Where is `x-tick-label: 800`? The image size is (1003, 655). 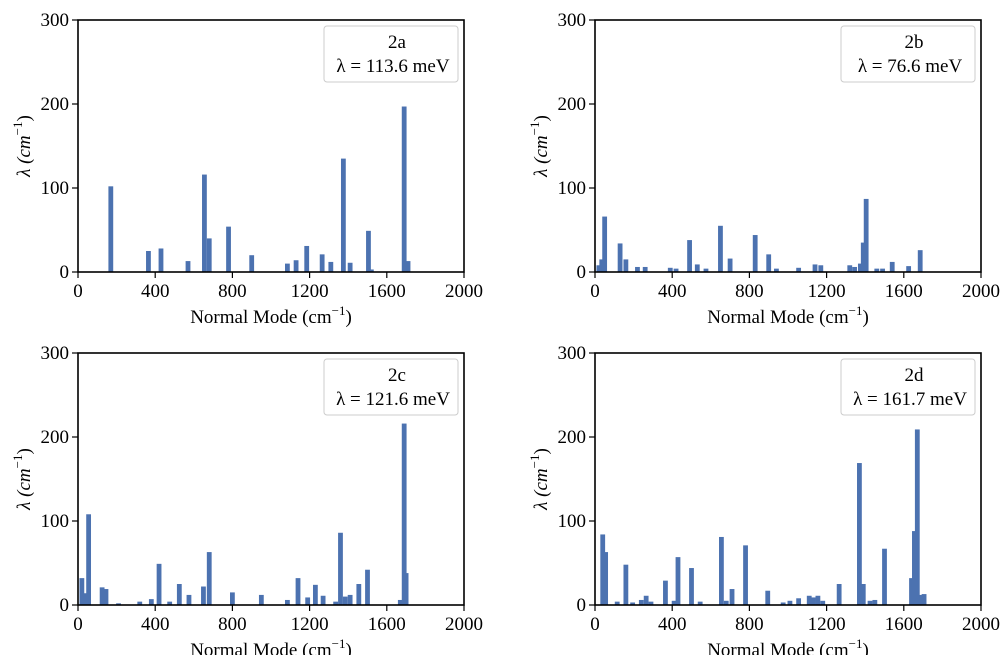
x-tick-label: 800 is located at coordinates (232, 291).